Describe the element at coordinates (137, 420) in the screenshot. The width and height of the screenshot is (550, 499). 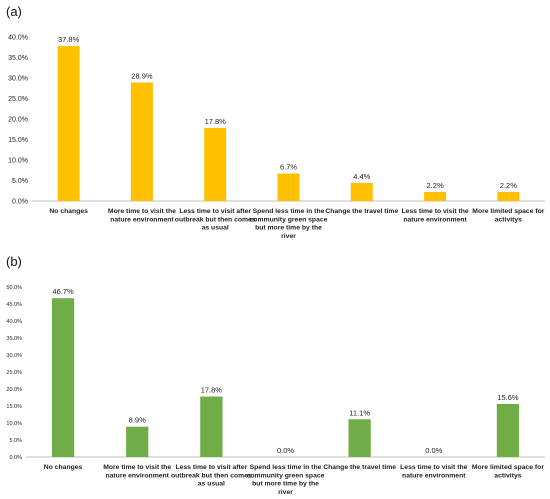
I see `data-label: 8.9%` at that location.